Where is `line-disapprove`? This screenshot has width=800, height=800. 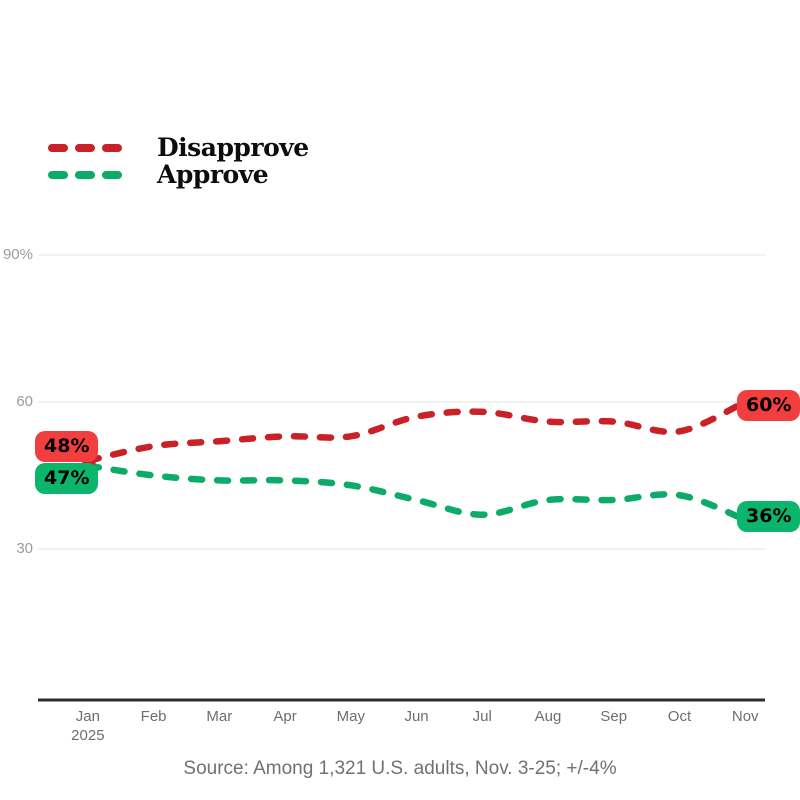
line-disapprove is located at coordinates (416, 431).